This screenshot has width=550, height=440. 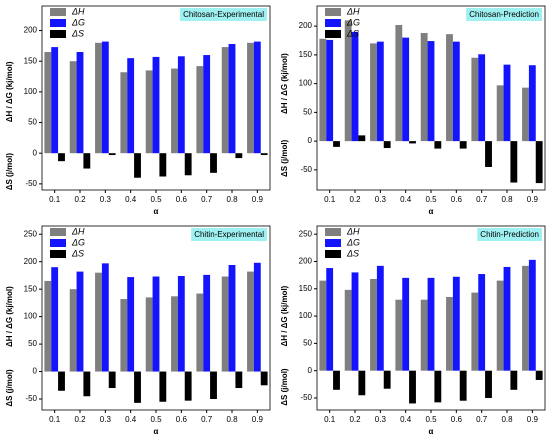 I want to click on x-tick-label: 0.4, so click(x=131, y=419).